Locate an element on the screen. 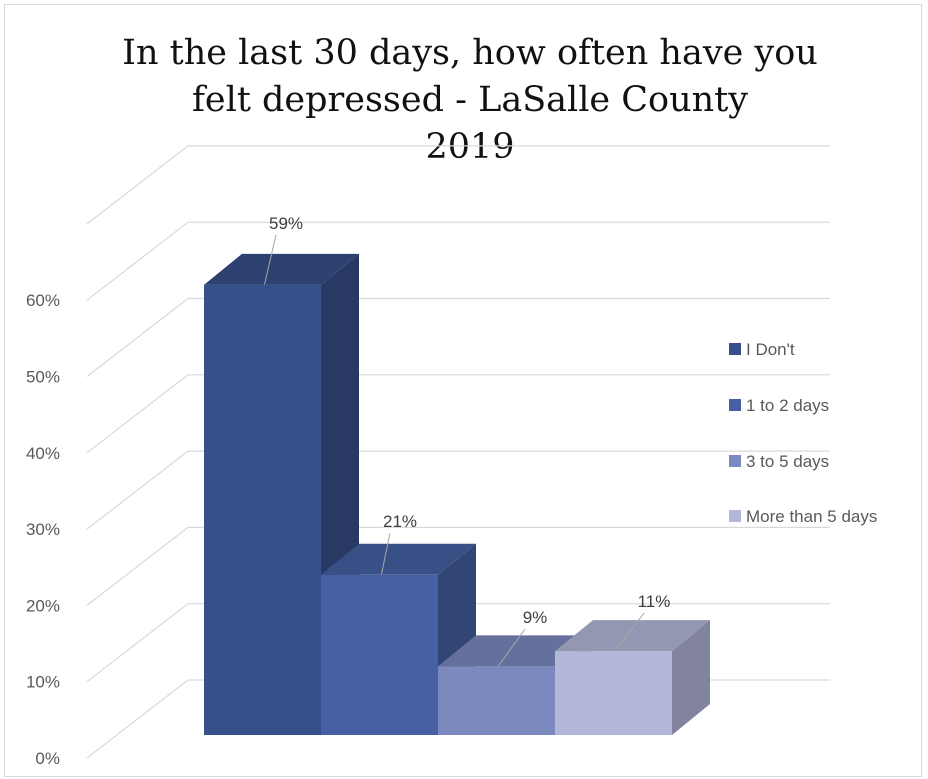  y-tick-label: 60% is located at coordinates (43, 300).